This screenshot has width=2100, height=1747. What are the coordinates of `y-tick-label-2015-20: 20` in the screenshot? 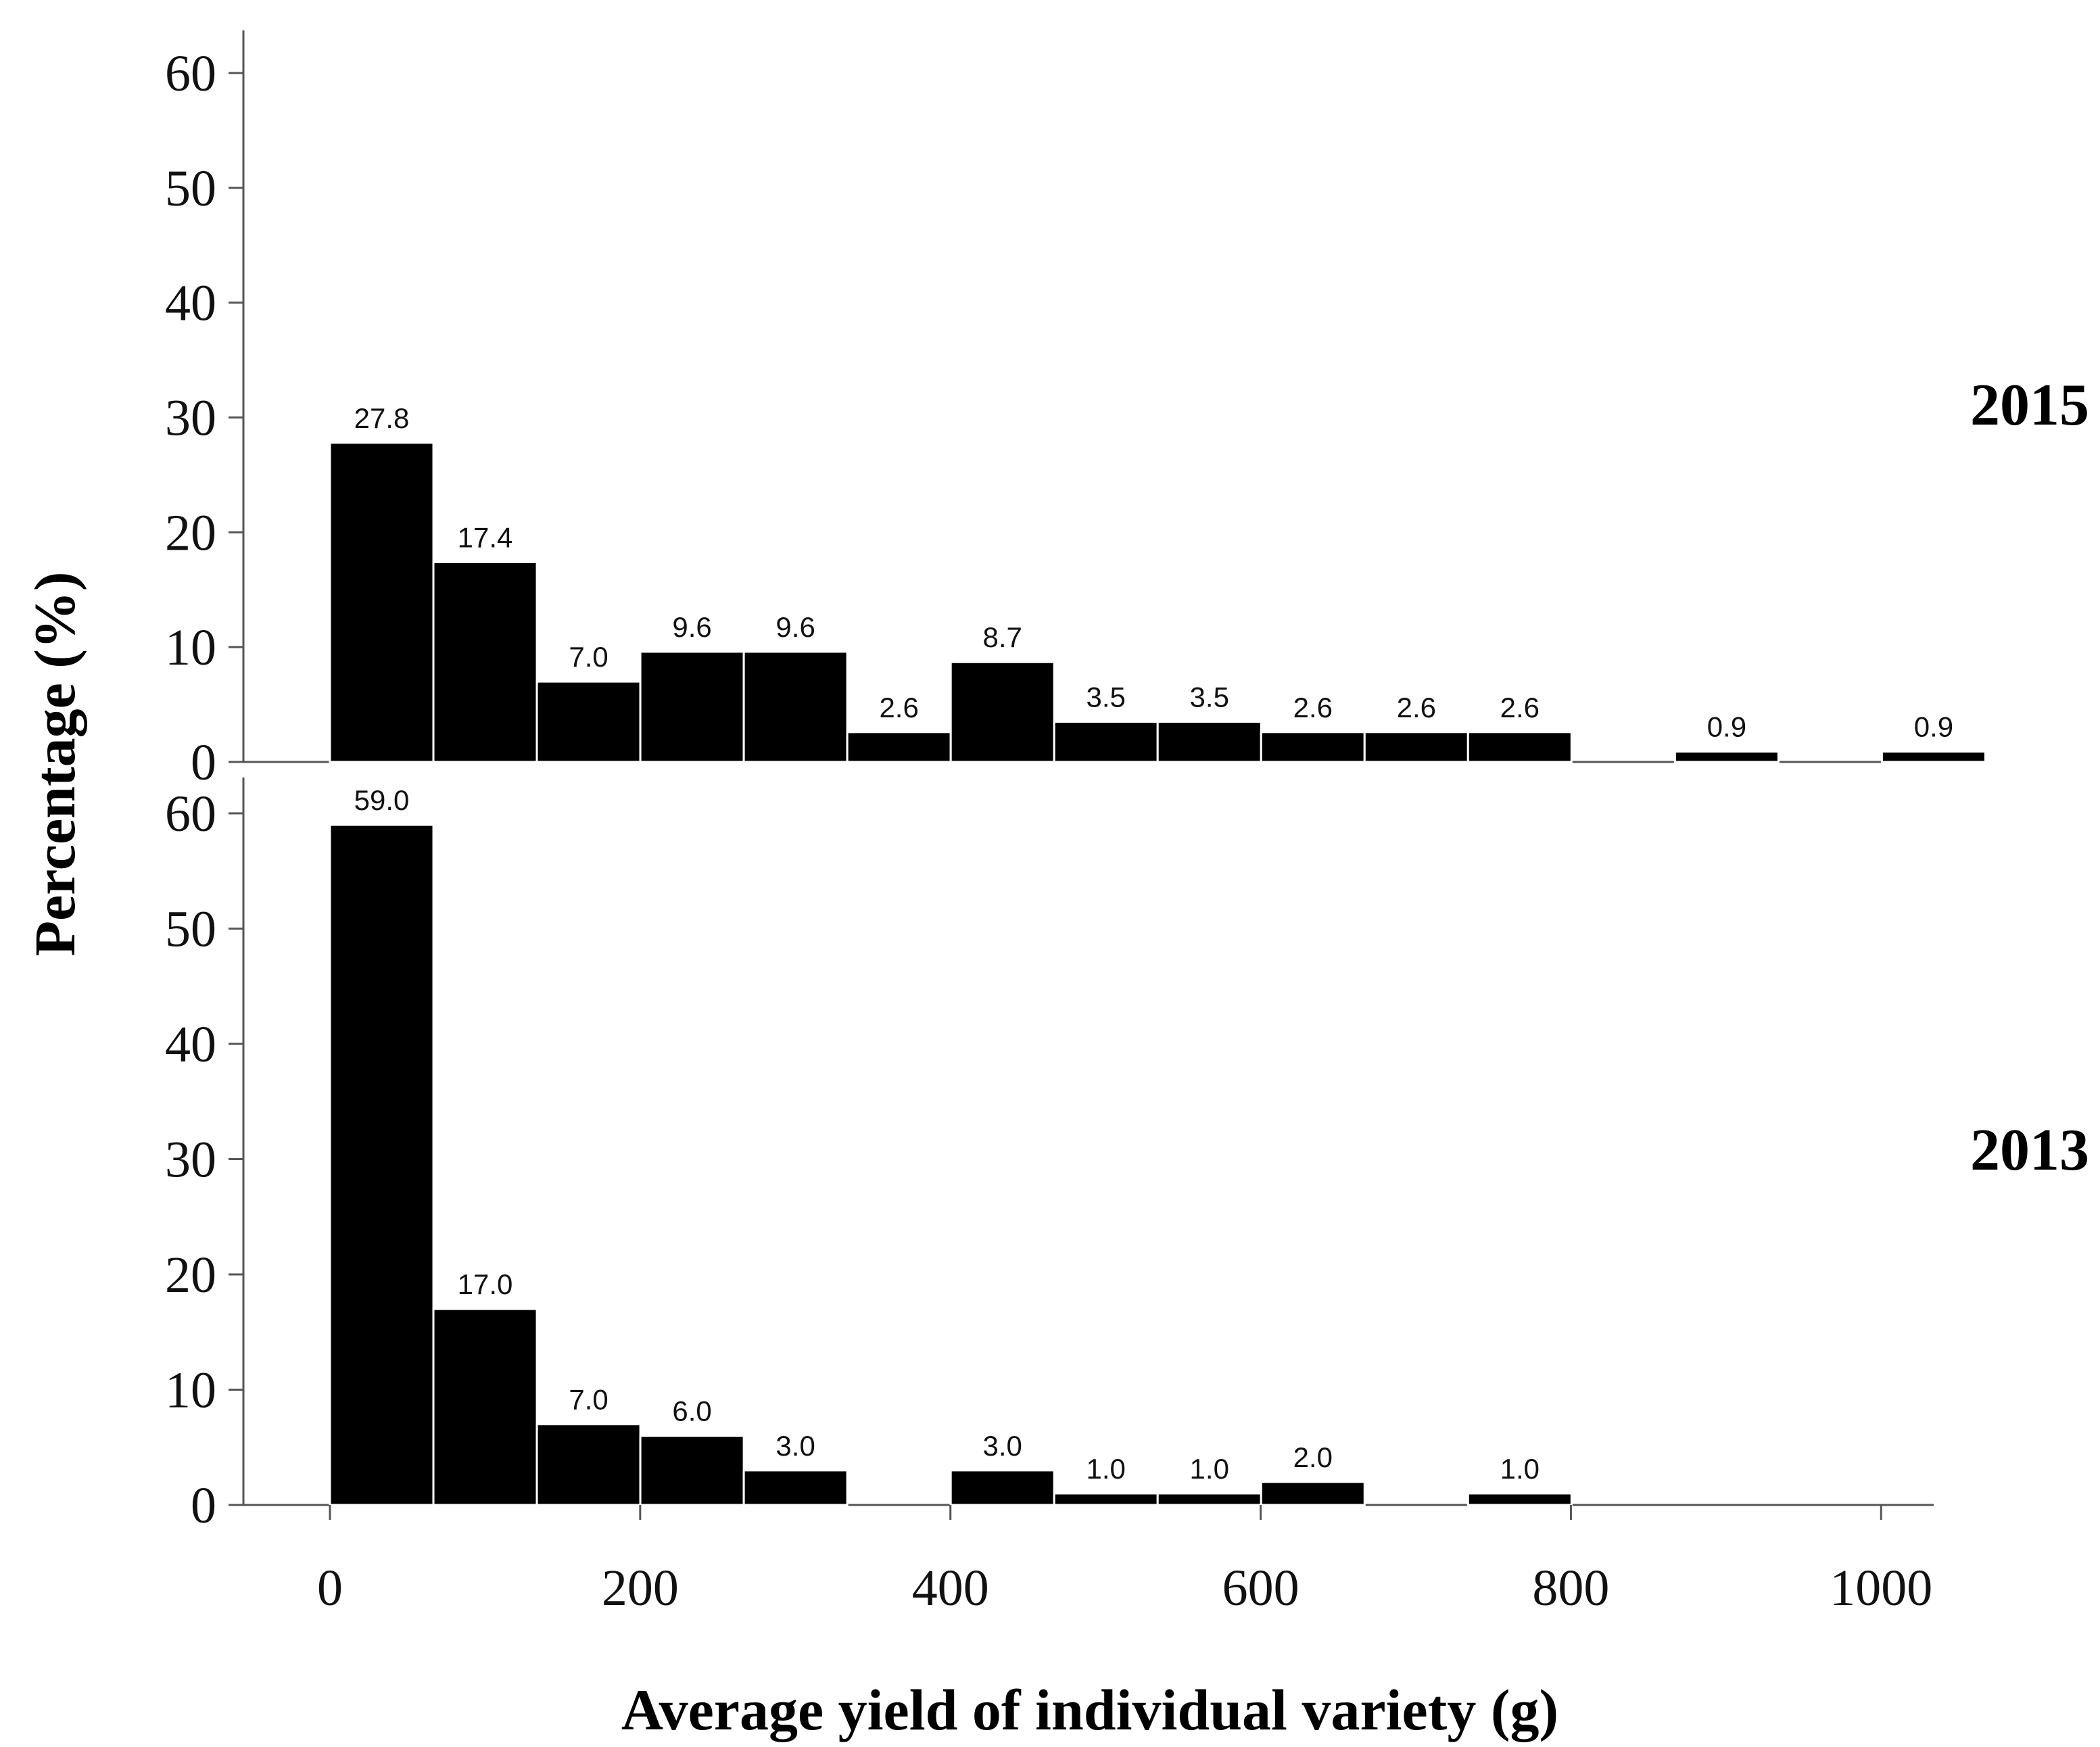 It's located at (191, 533).